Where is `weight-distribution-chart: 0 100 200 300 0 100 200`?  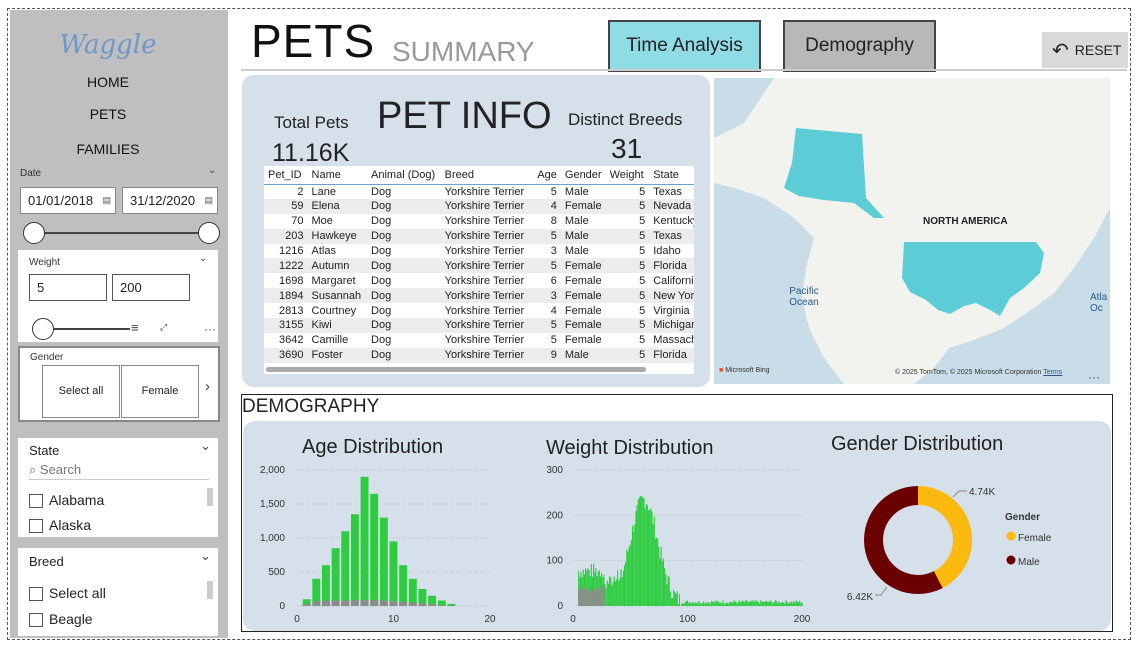
weight-distribution-chart: 0 100 200 300 0 100 200 is located at coordinates (675, 544).